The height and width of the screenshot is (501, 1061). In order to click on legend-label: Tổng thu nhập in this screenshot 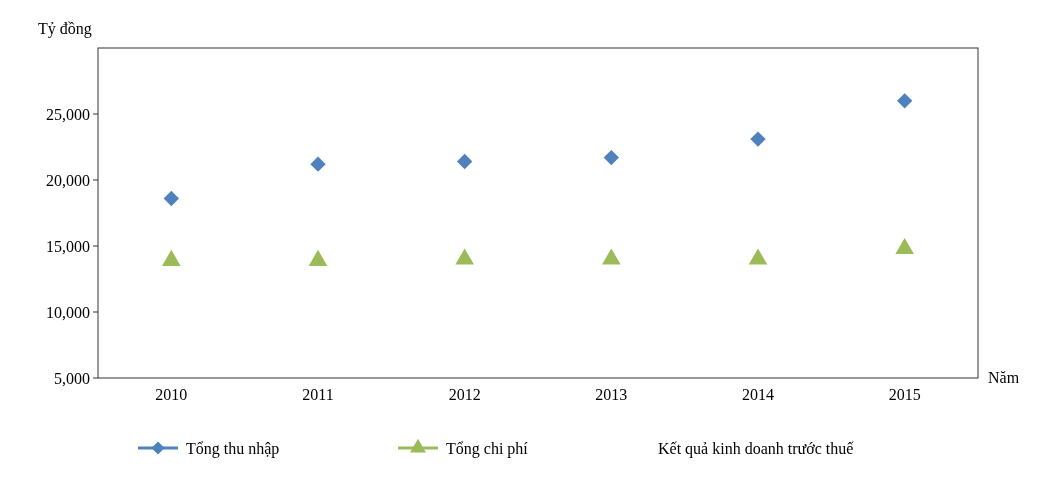, I will do `click(233, 448)`.